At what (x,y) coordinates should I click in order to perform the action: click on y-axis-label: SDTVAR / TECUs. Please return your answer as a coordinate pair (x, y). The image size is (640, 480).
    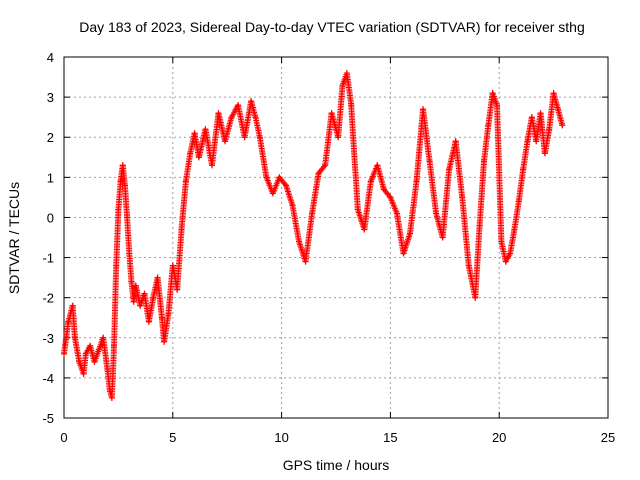
    Looking at the image, I should click on (14, 238).